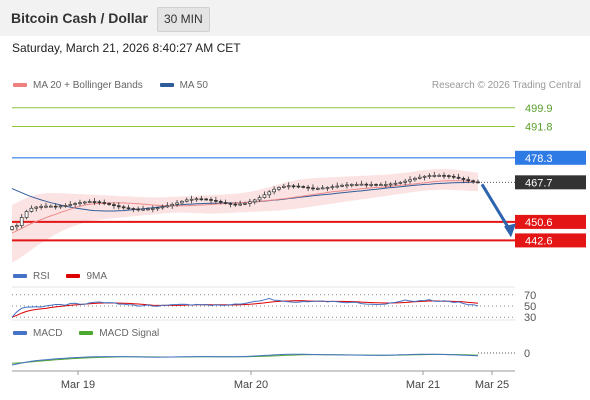  What do you see at coordinates (126, 48) in the screenshot?
I see `timestamp: Saturday, March 21, 2026 8:40:27 AM CET` at bounding box center [126, 48].